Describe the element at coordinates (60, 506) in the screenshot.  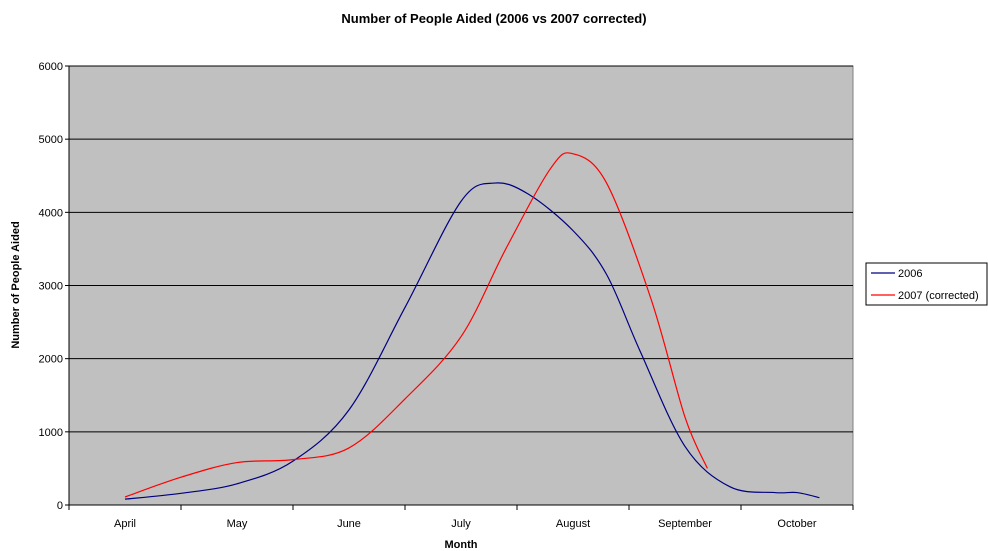
I see `y-tick-label: 0` at that location.